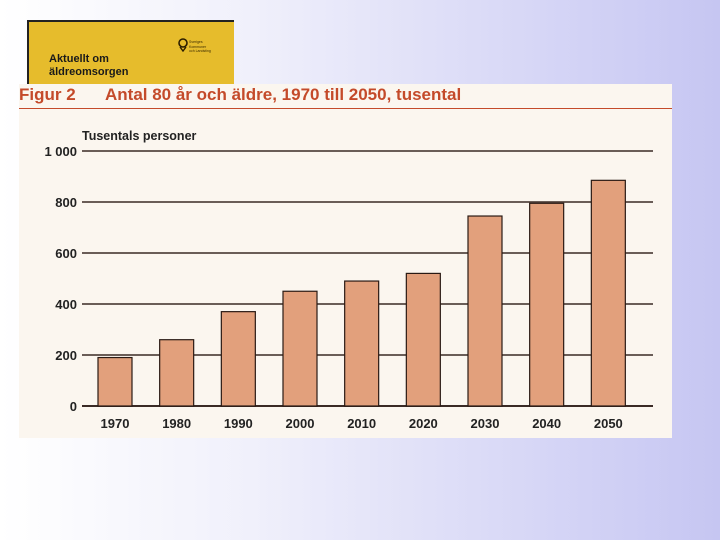  I want to click on x-tick-label: 2000, so click(300, 423).